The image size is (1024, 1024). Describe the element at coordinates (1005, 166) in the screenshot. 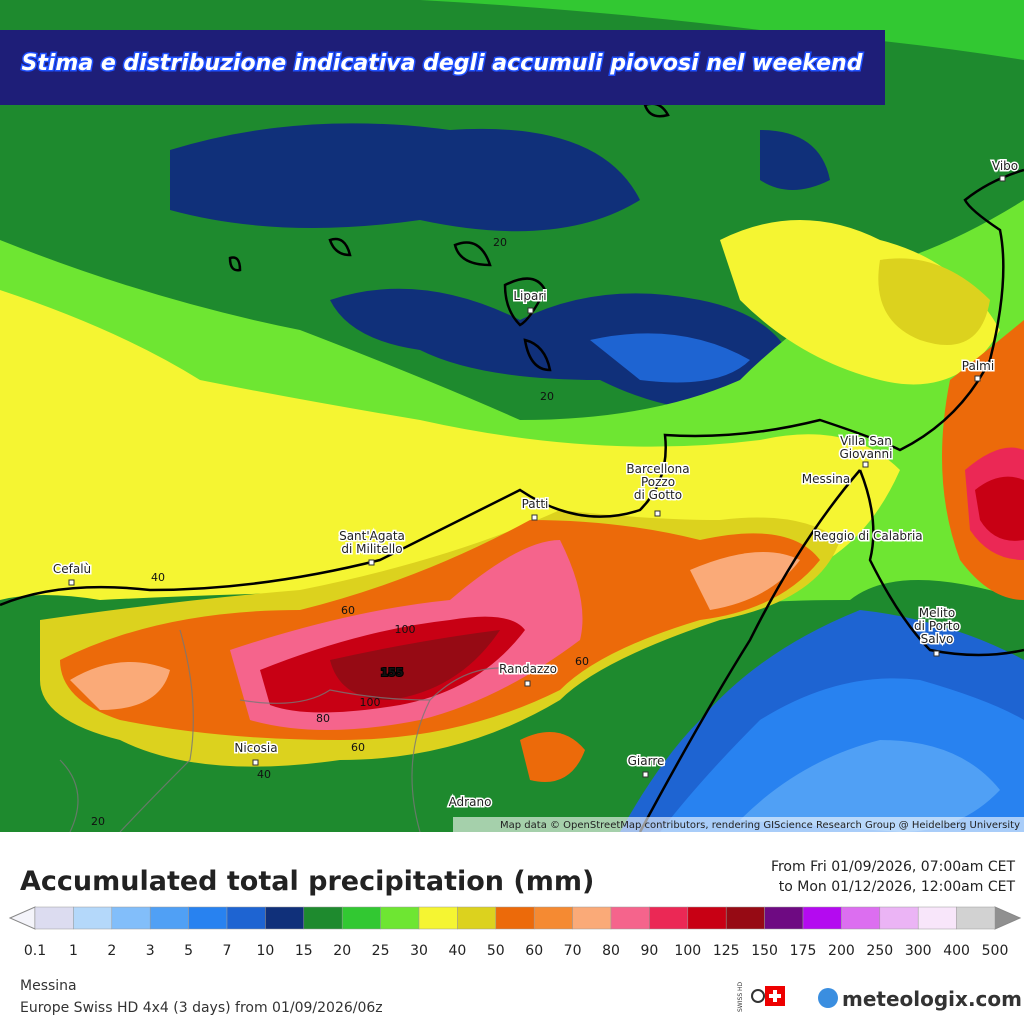

I see `place-label: Vibo` at that location.